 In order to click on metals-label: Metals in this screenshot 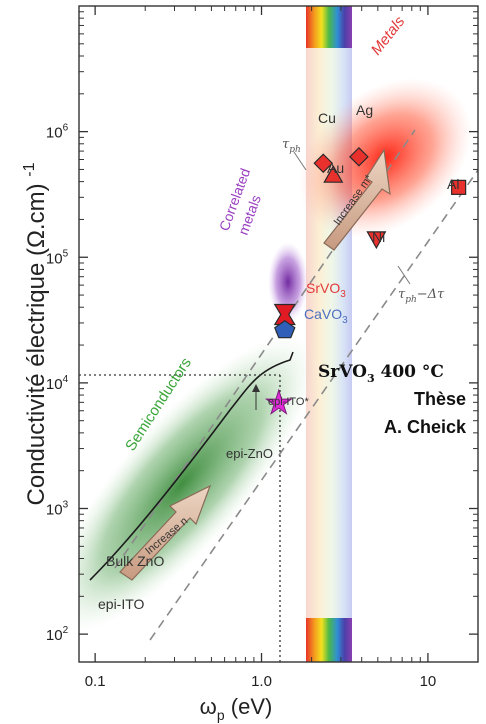, I will do `click(388, 36)`.